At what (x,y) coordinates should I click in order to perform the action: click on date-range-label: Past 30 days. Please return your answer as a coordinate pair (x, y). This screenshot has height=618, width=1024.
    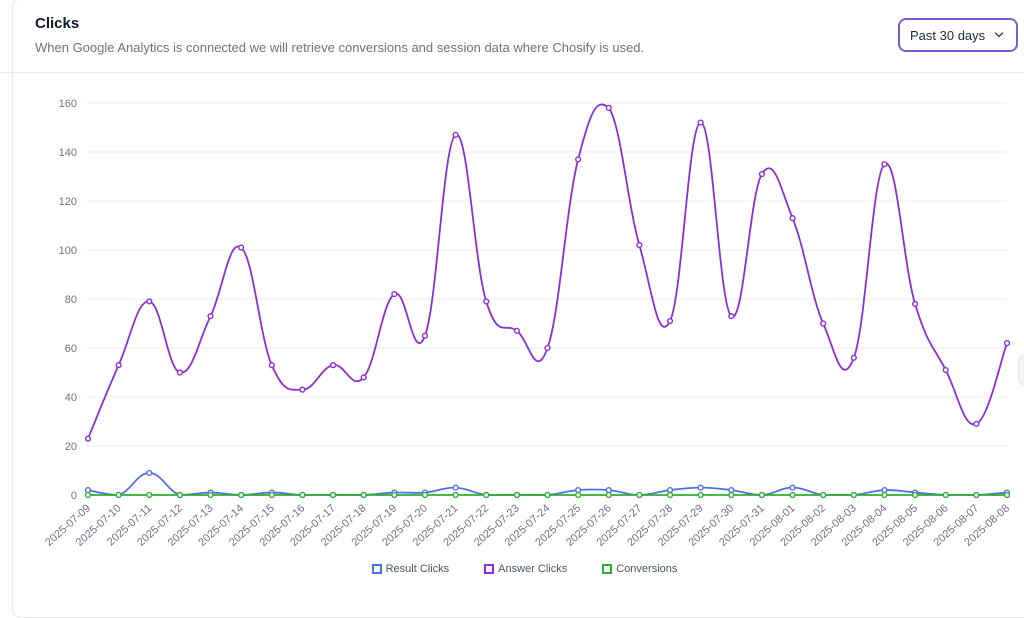
    Looking at the image, I should click on (948, 35).